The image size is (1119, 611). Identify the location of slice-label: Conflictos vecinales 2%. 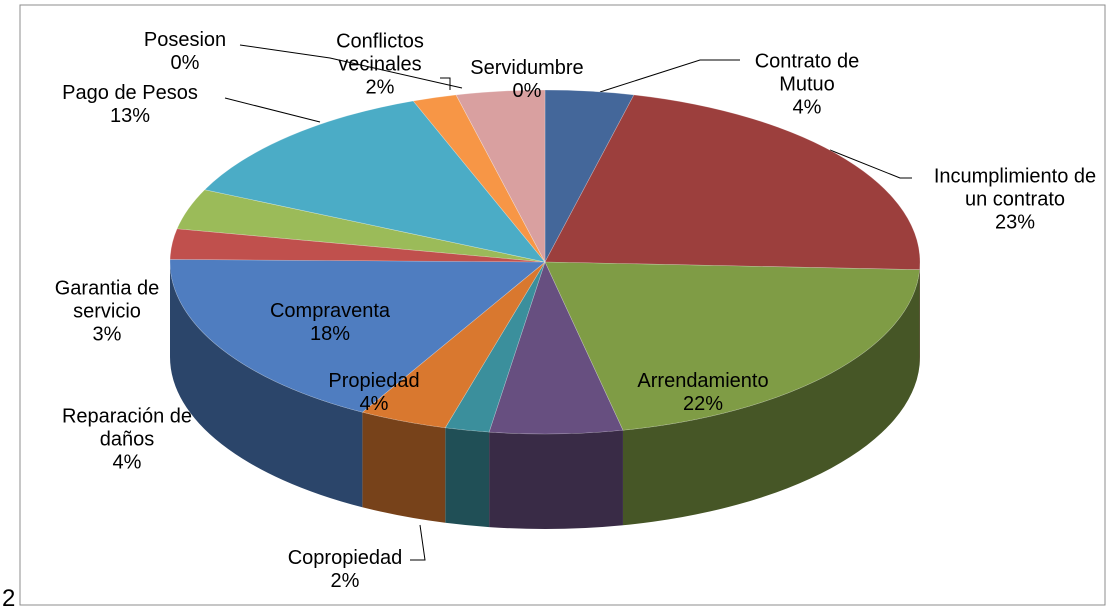
(380, 65).